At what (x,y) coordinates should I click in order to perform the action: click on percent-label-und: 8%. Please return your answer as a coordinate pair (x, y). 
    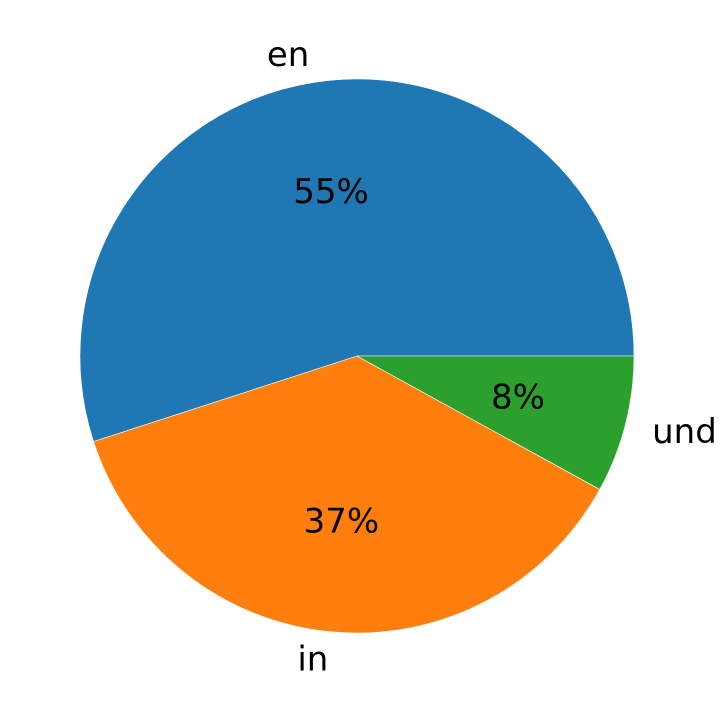
    Looking at the image, I should click on (518, 397).